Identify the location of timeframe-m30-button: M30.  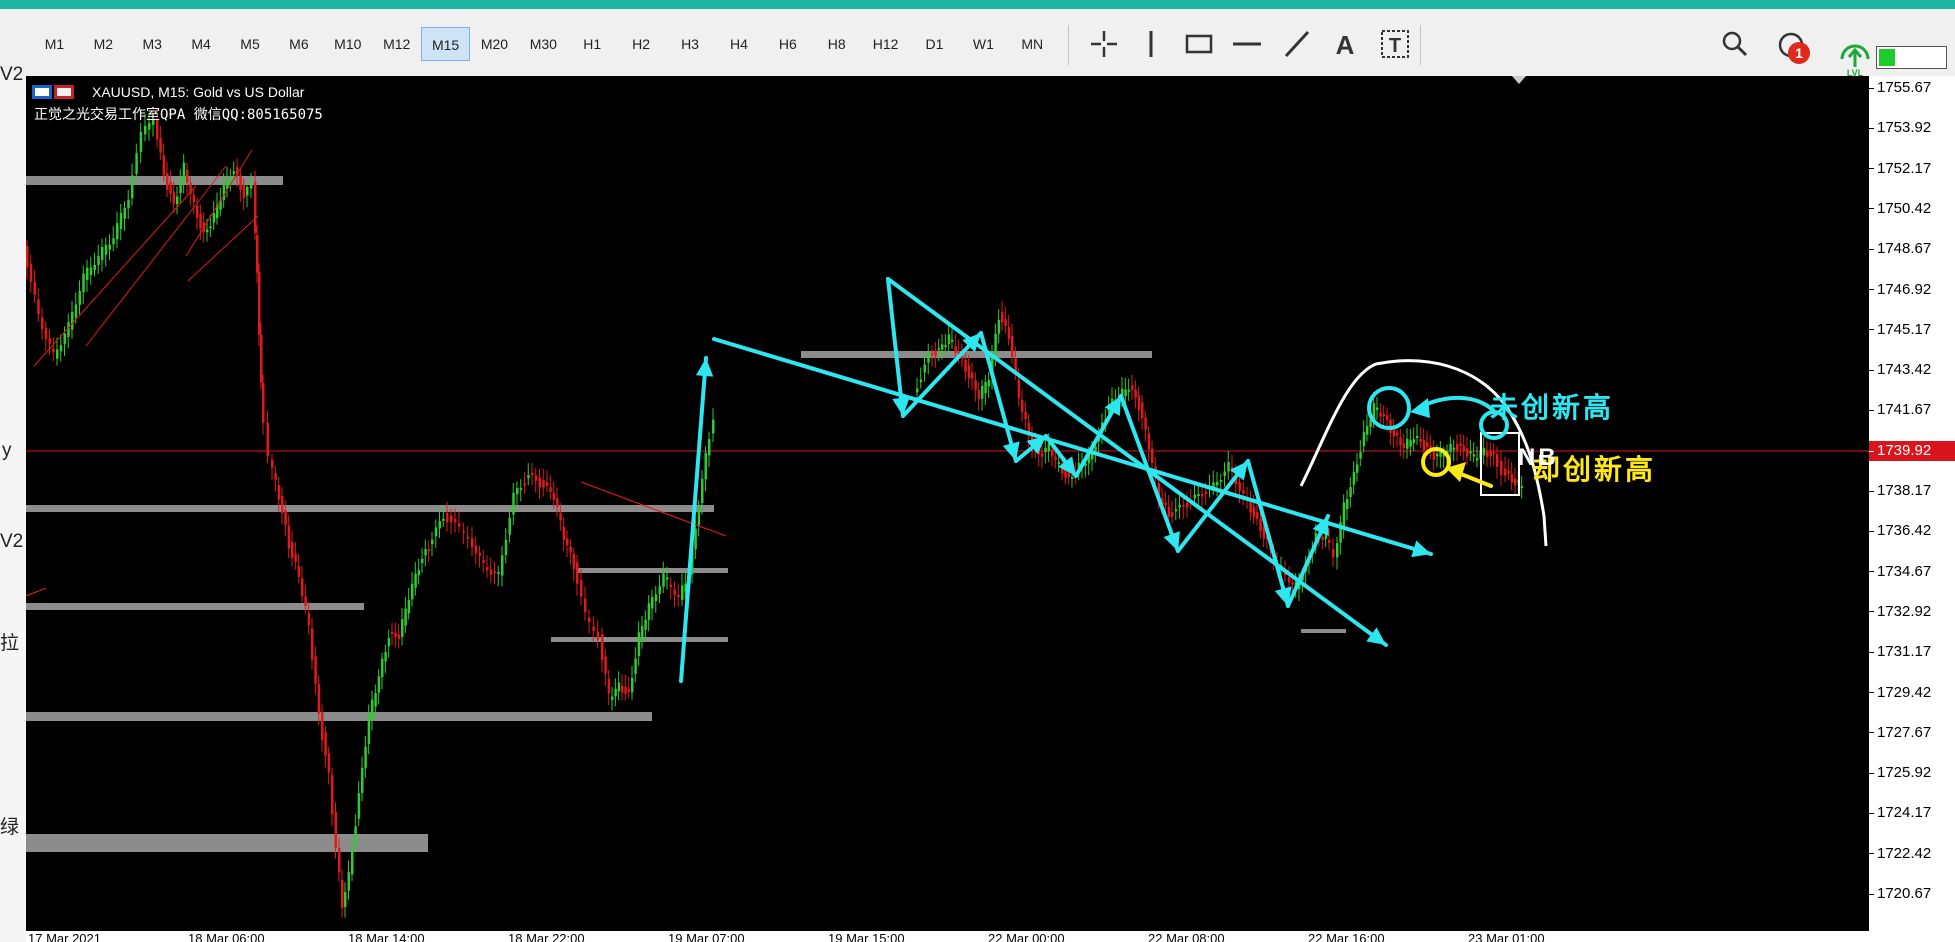
(543, 44).